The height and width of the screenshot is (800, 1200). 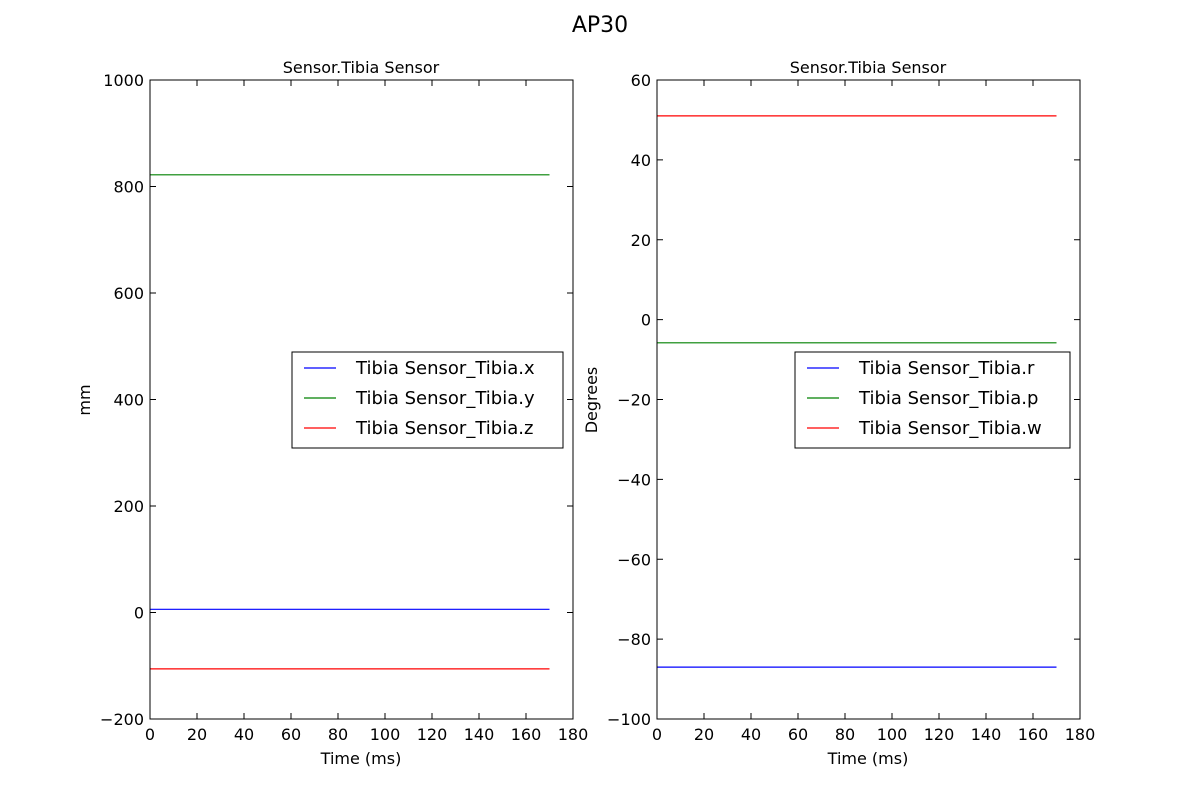 What do you see at coordinates (123, 80) in the screenshot?
I see `left-y-tick-label: 1000` at bounding box center [123, 80].